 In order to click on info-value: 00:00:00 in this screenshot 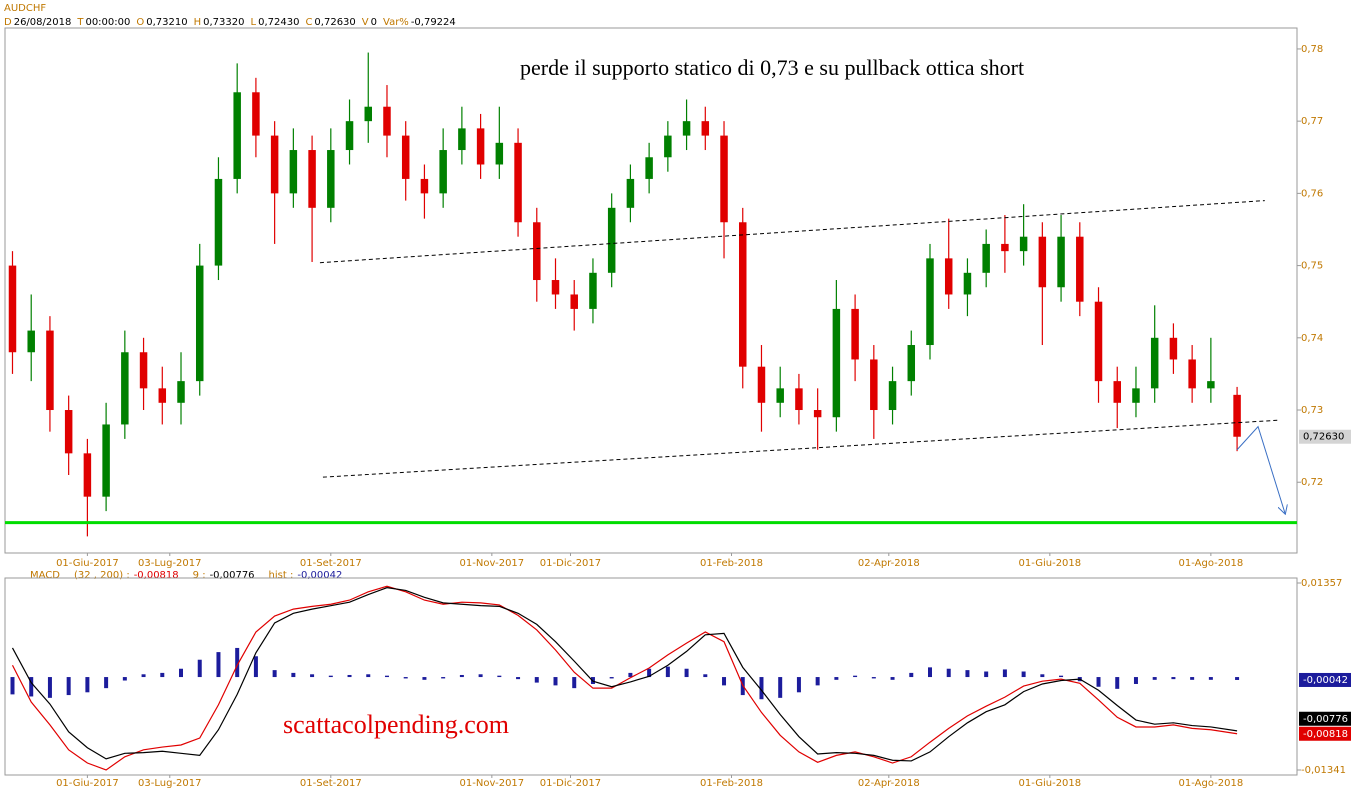, I will do `click(107, 22)`.